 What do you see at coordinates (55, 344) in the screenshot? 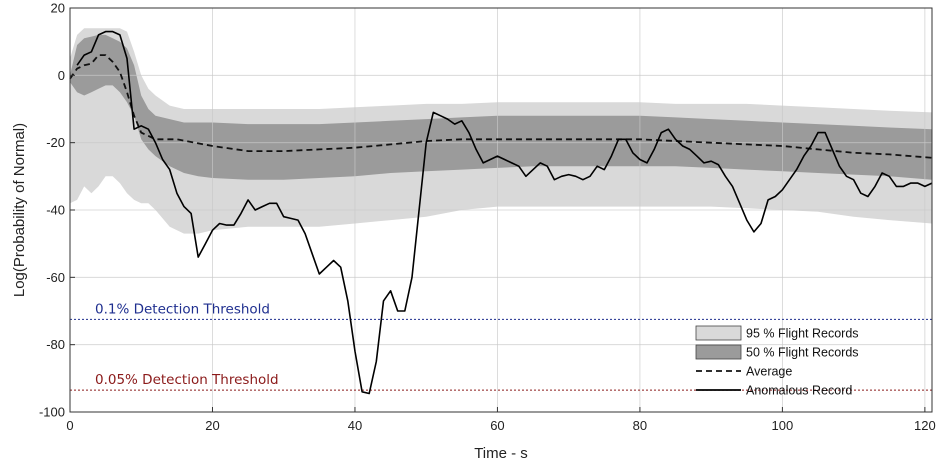
I see `y-tick-label: -80` at bounding box center [55, 344].